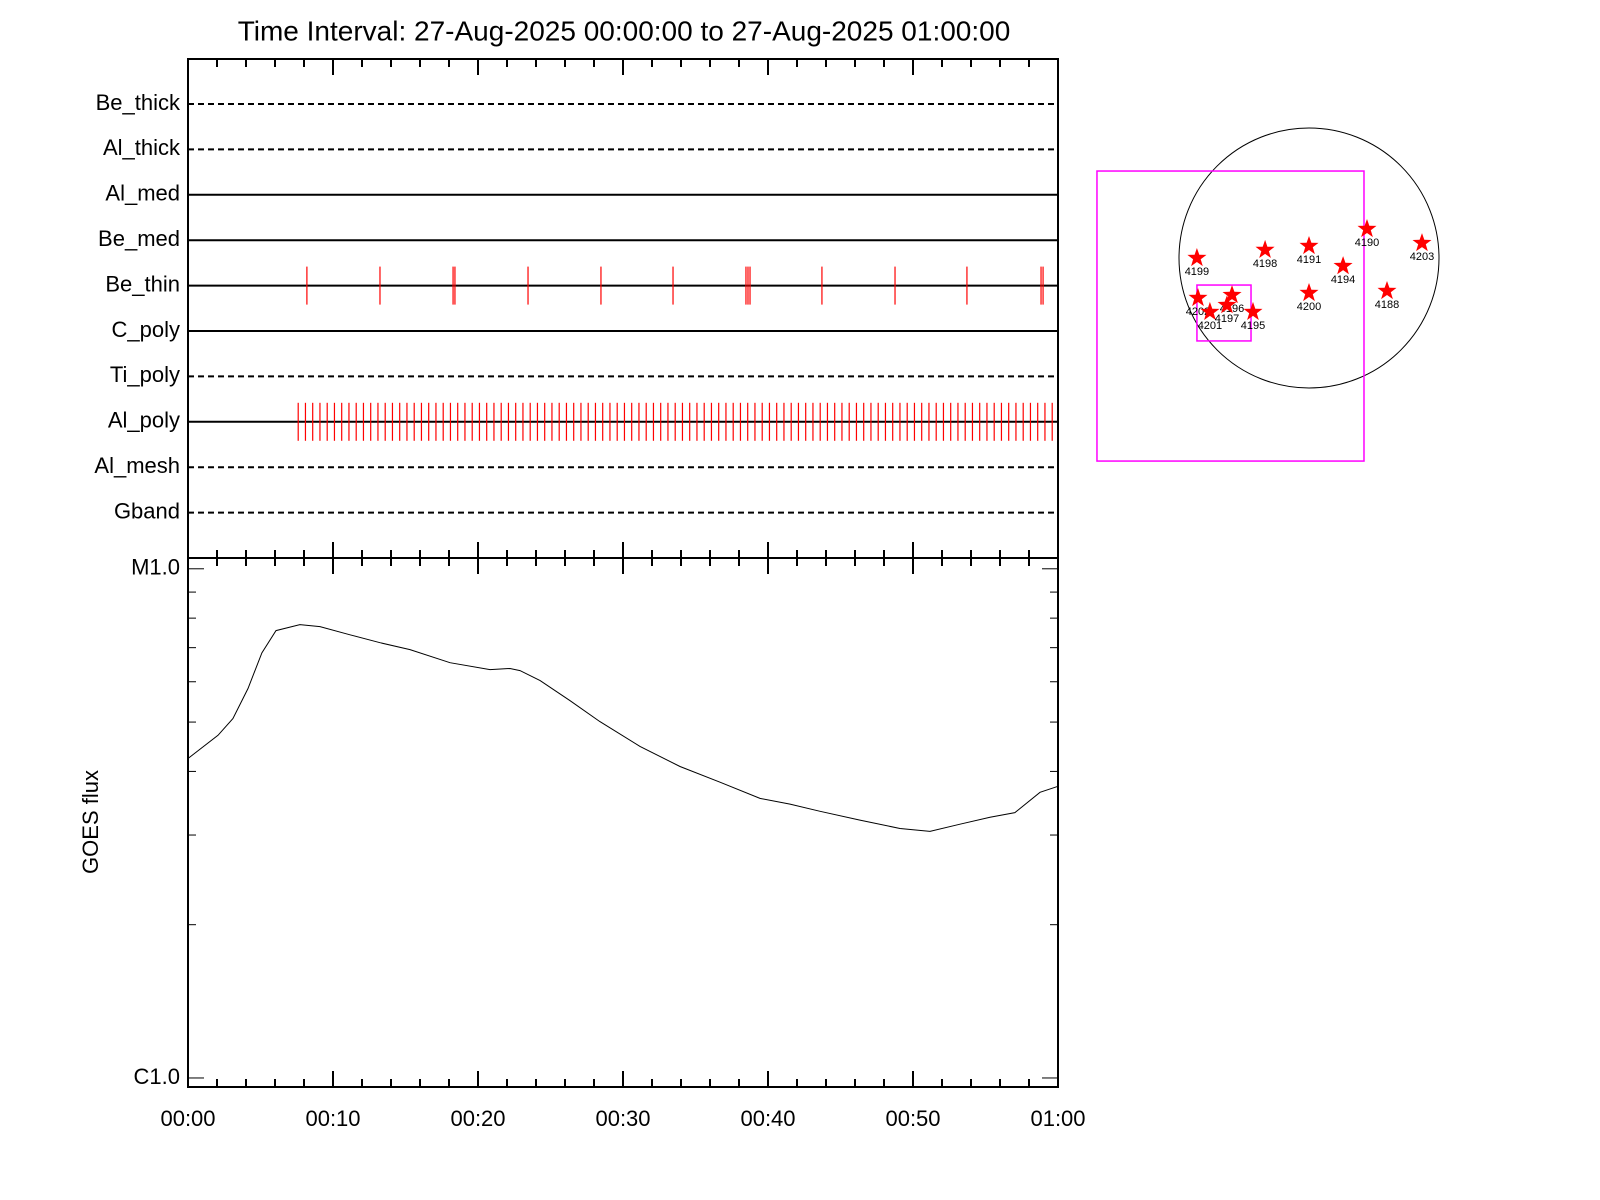 The width and height of the screenshot is (1600, 1200). What do you see at coordinates (187, 1118) in the screenshot?
I see `x-tick-label: 00:00` at bounding box center [187, 1118].